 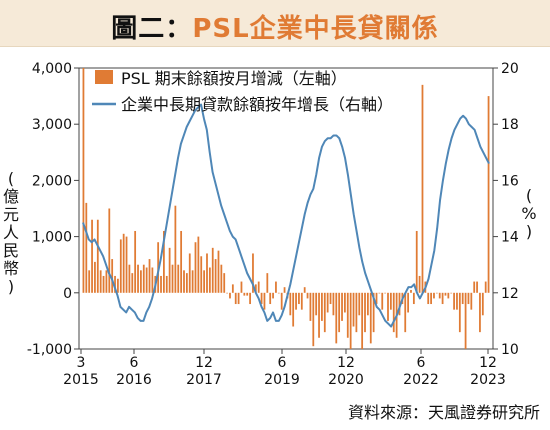 What do you see at coordinates (52, 125) in the screenshot?
I see `left-tick-label: 3,000` at bounding box center [52, 125].